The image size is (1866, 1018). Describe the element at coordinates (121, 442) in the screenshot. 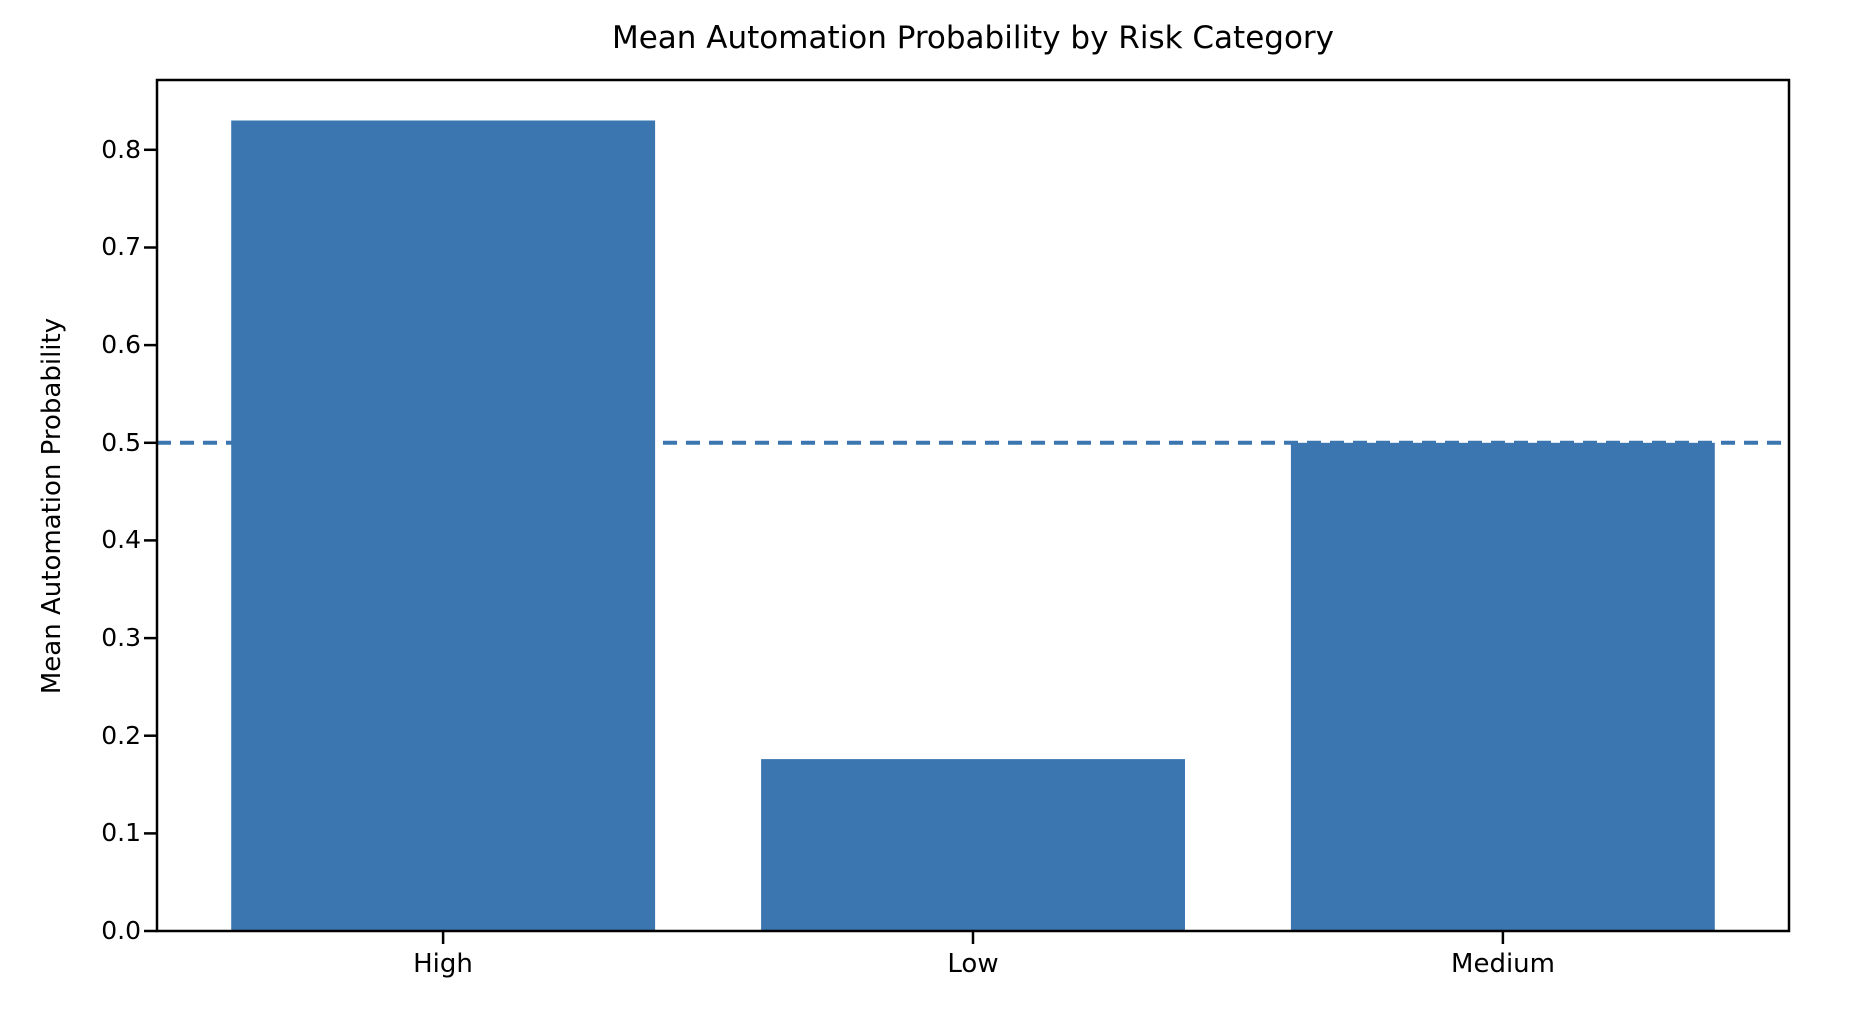

I see `y-tick-label-0.5: 0.5` at that location.